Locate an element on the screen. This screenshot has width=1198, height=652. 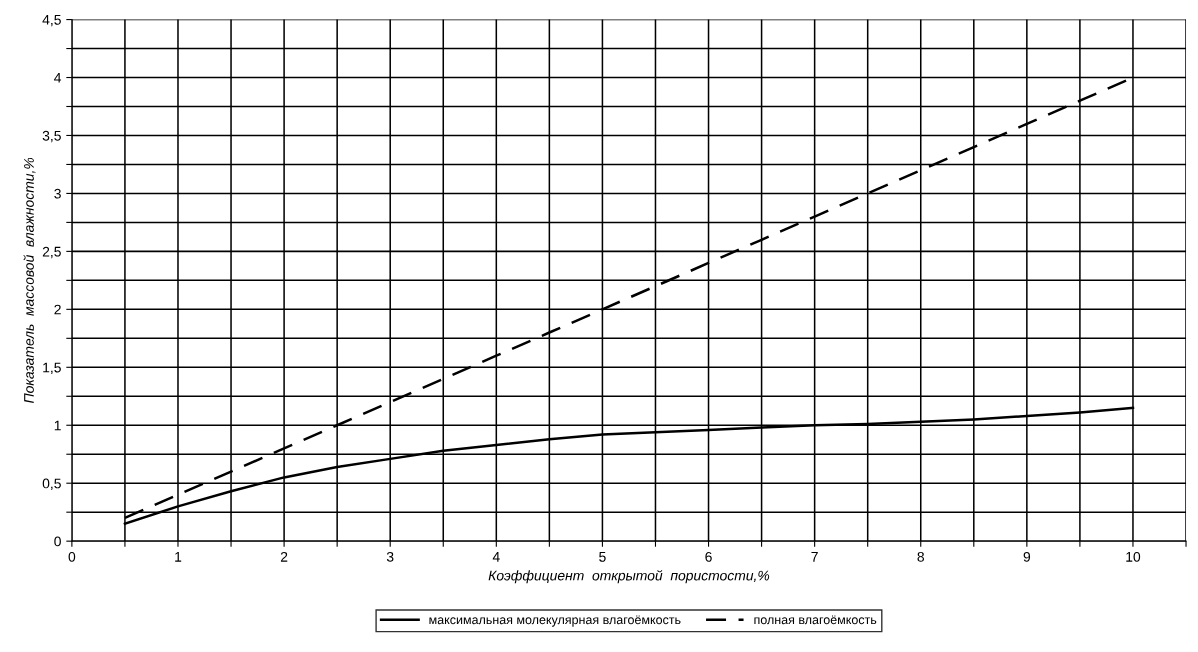
y-tick-label: 0 is located at coordinates (57, 541).